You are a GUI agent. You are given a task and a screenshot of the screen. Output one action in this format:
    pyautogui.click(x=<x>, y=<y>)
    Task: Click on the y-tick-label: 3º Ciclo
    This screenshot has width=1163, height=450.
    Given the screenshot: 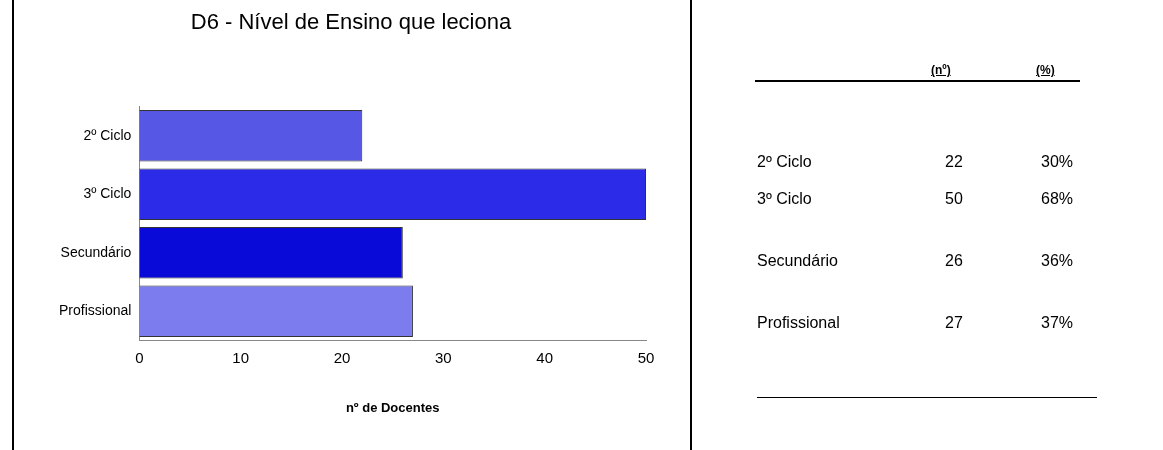 What is the action you would take?
    pyautogui.click(x=107, y=193)
    